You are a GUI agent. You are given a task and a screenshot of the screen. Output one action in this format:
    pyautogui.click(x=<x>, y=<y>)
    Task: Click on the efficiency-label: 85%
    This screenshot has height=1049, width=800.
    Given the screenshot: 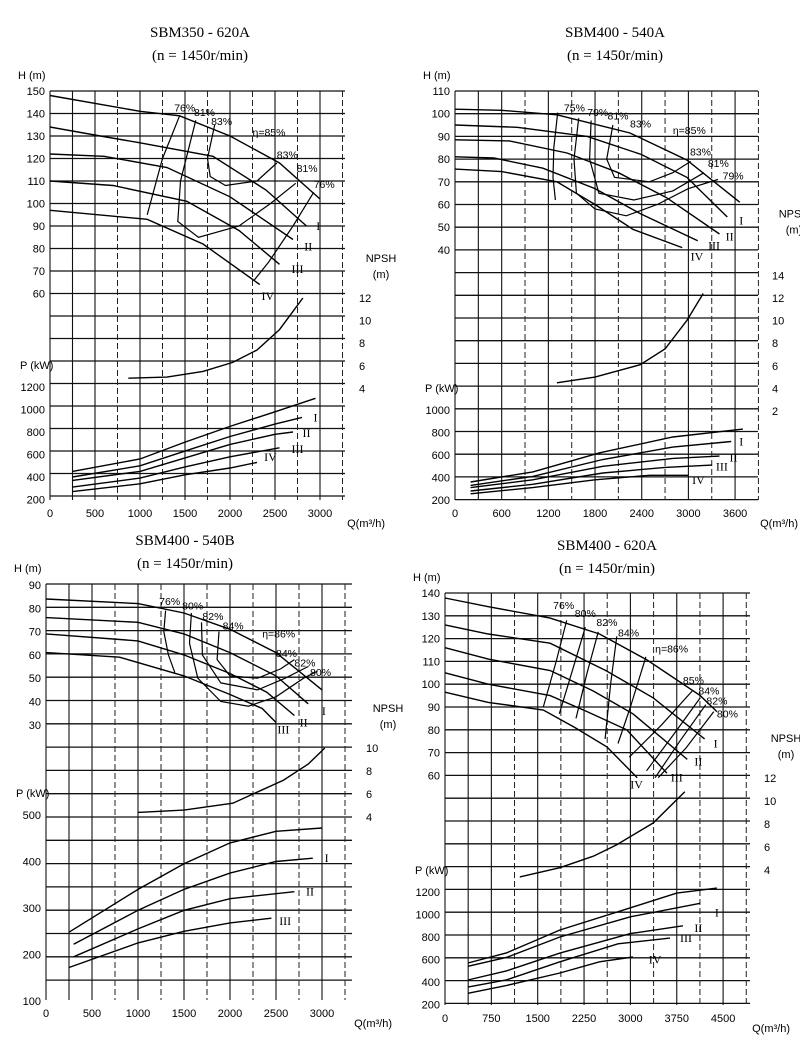 What is the action you would take?
    pyautogui.click(x=693, y=681)
    